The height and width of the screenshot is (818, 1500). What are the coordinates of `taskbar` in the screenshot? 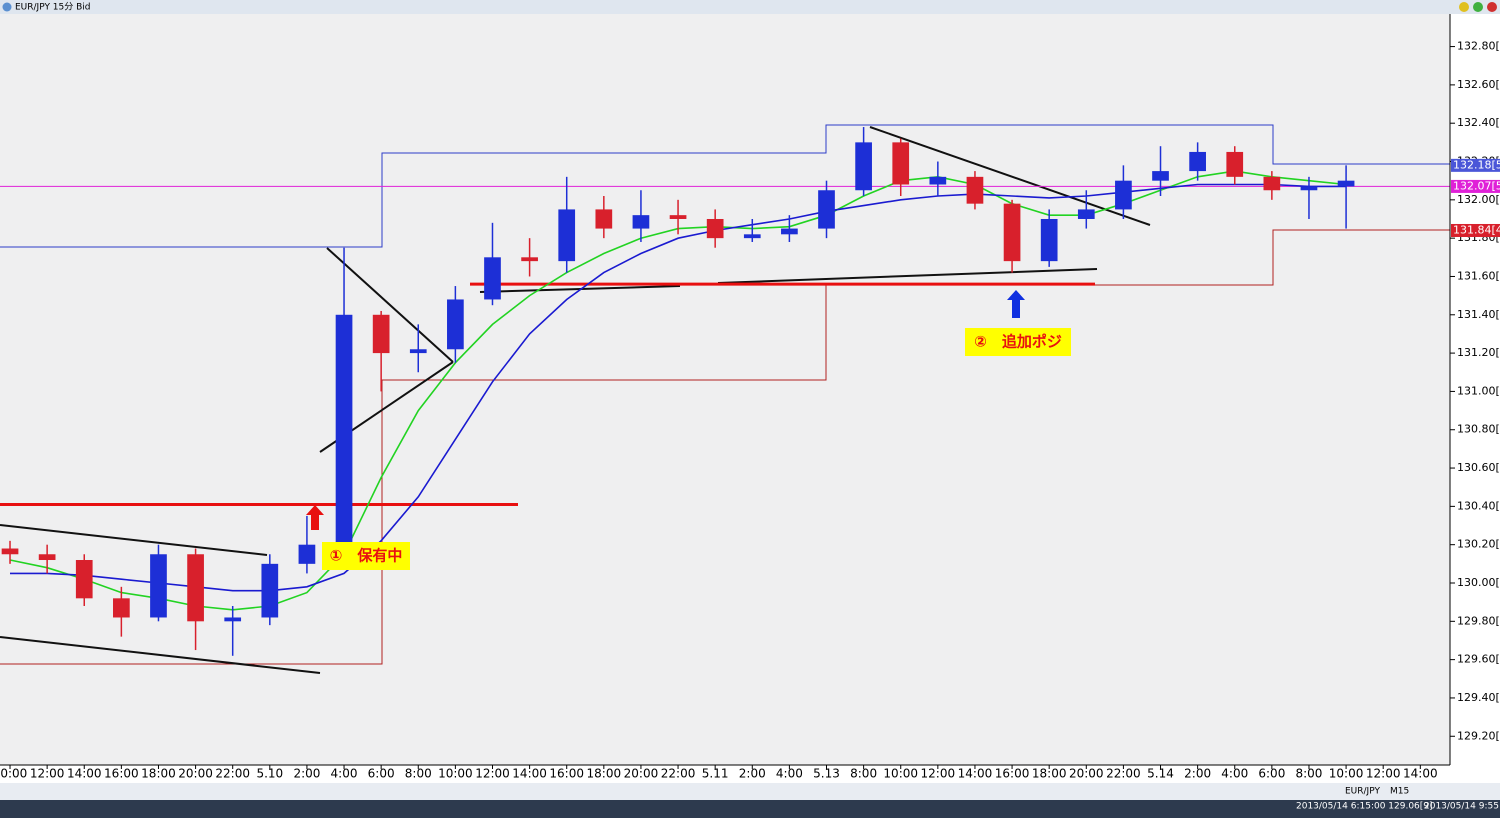 It's located at (750, 809).